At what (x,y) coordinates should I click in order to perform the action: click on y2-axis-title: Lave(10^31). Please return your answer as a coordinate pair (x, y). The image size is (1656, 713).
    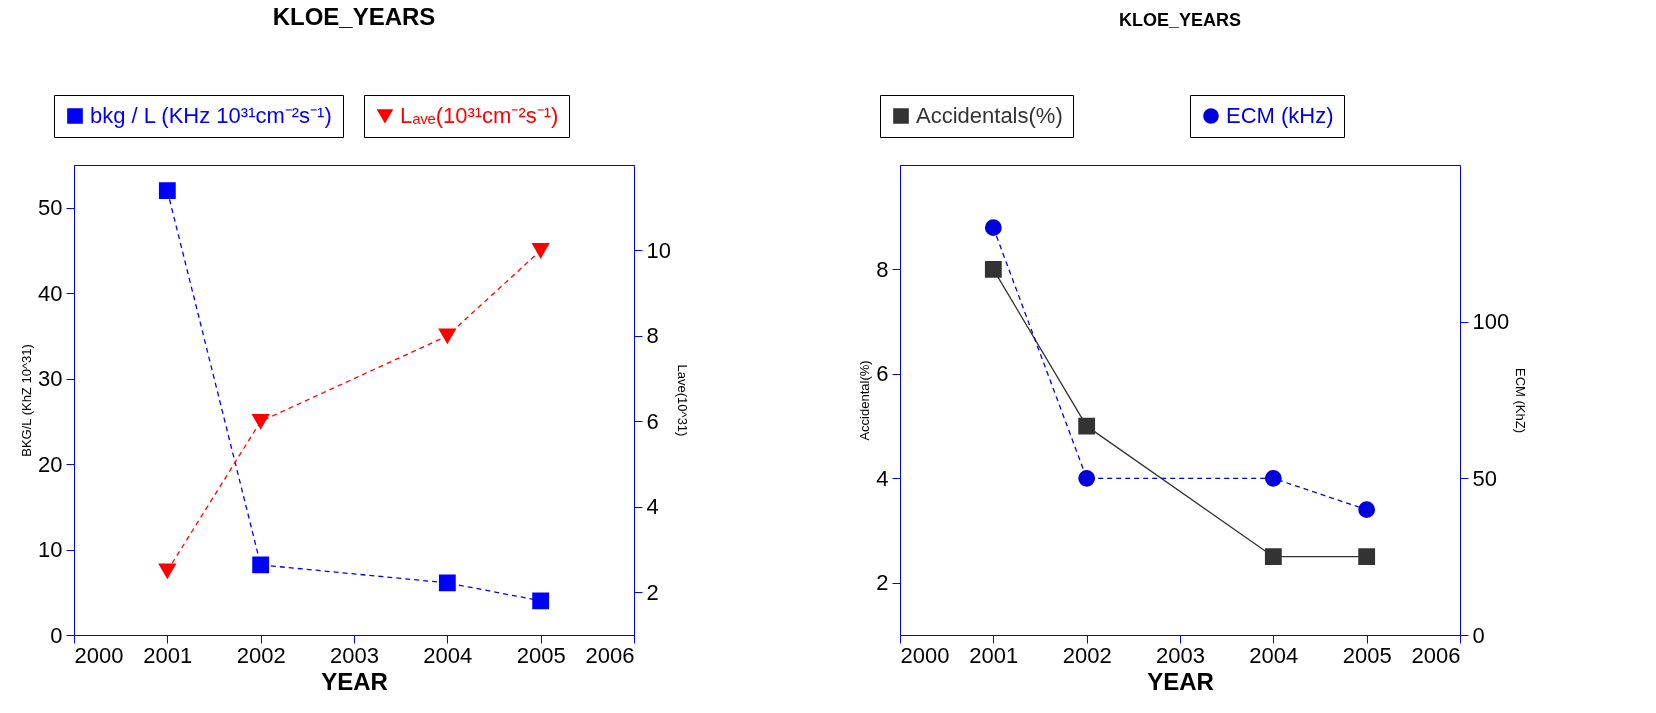
    Looking at the image, I should click on (682, 400).